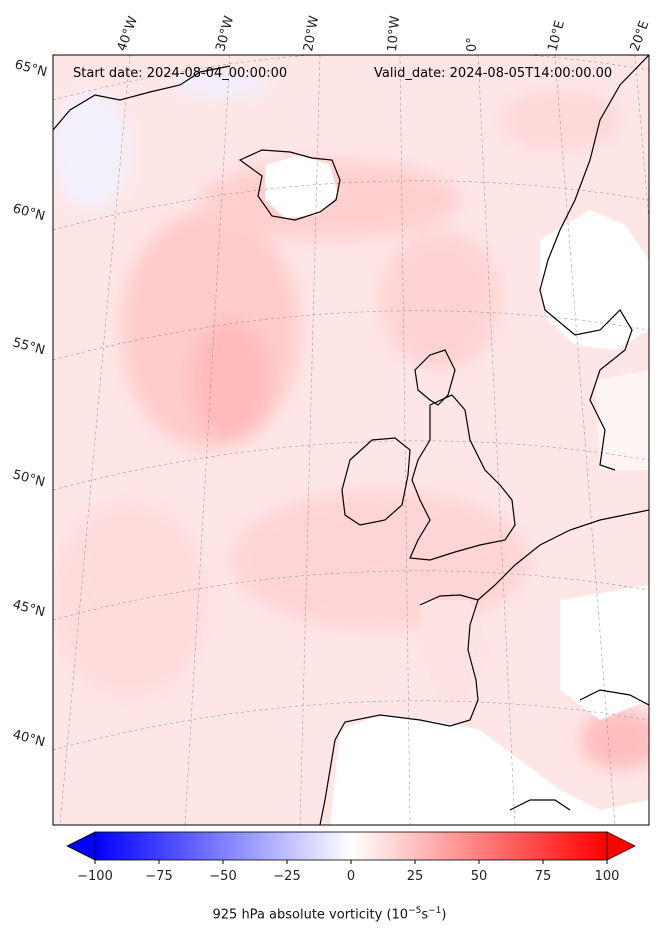  Describe the element at coordinates (394, 33) in the screenshot. I see `lon-label: 10°W` at that location.